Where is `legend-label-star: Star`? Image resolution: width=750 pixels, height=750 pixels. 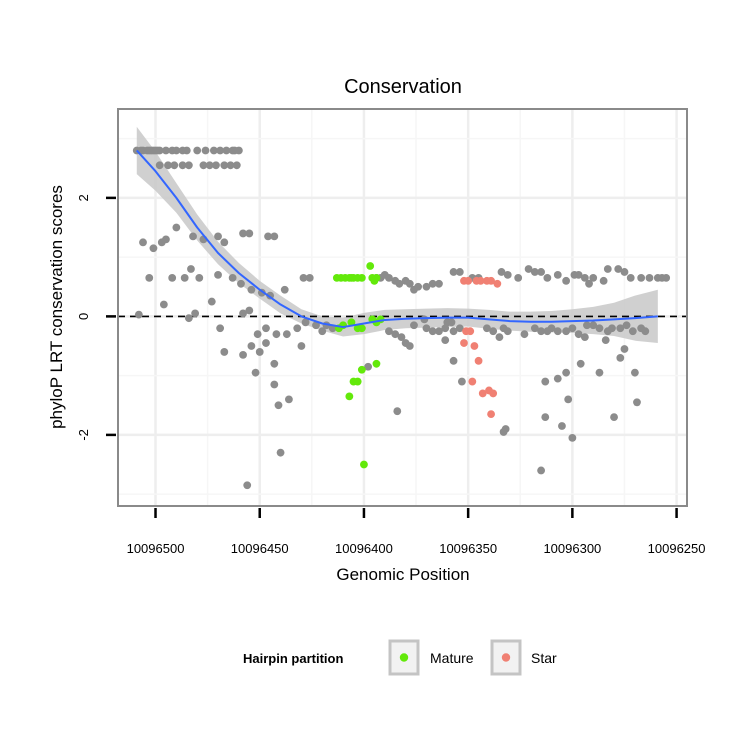 legend-label-star: Star is located at coordinates (544, 658).